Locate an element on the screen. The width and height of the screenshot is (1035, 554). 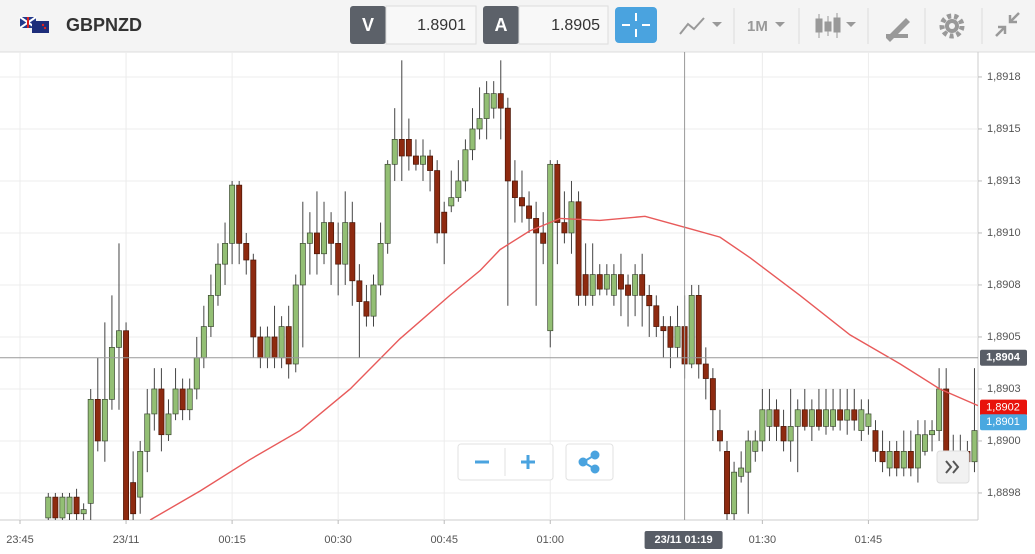
ask-price: 1.8905 is located at coordinates (575, 25).